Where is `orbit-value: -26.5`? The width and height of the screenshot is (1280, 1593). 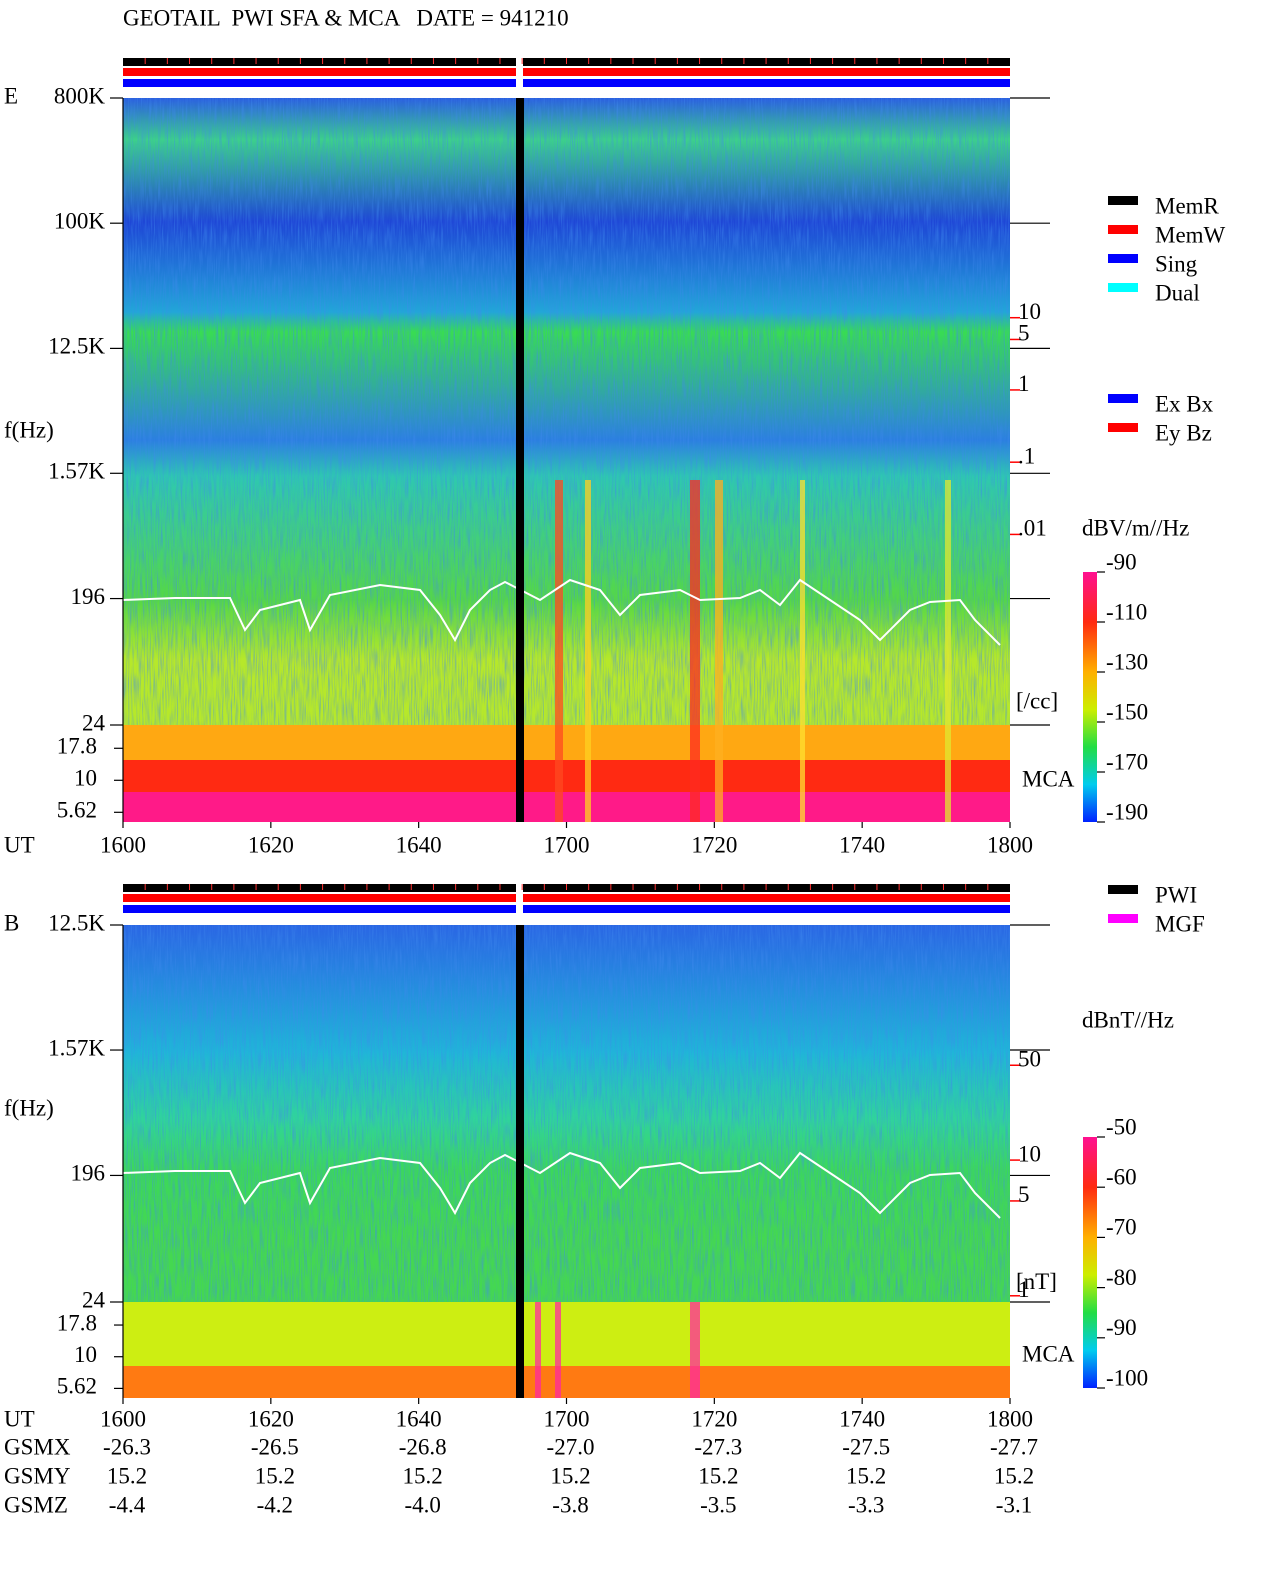 orbit-value: -26.5 is located at coordinates (275, 1446).